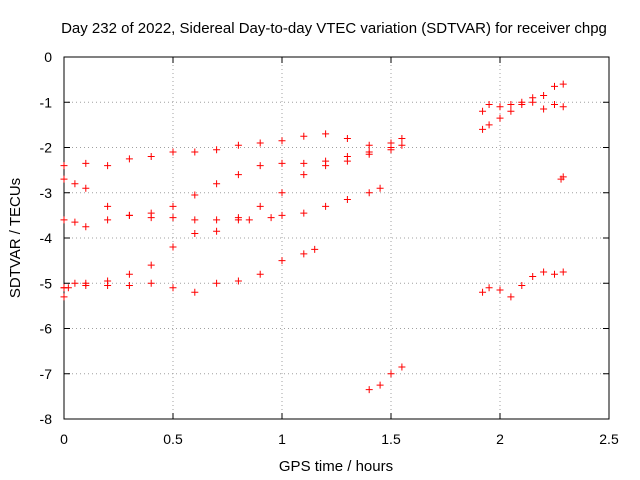 This screenshot has height=480, width=640. I want to click on x-tick-label: 1, so click(282, 439).